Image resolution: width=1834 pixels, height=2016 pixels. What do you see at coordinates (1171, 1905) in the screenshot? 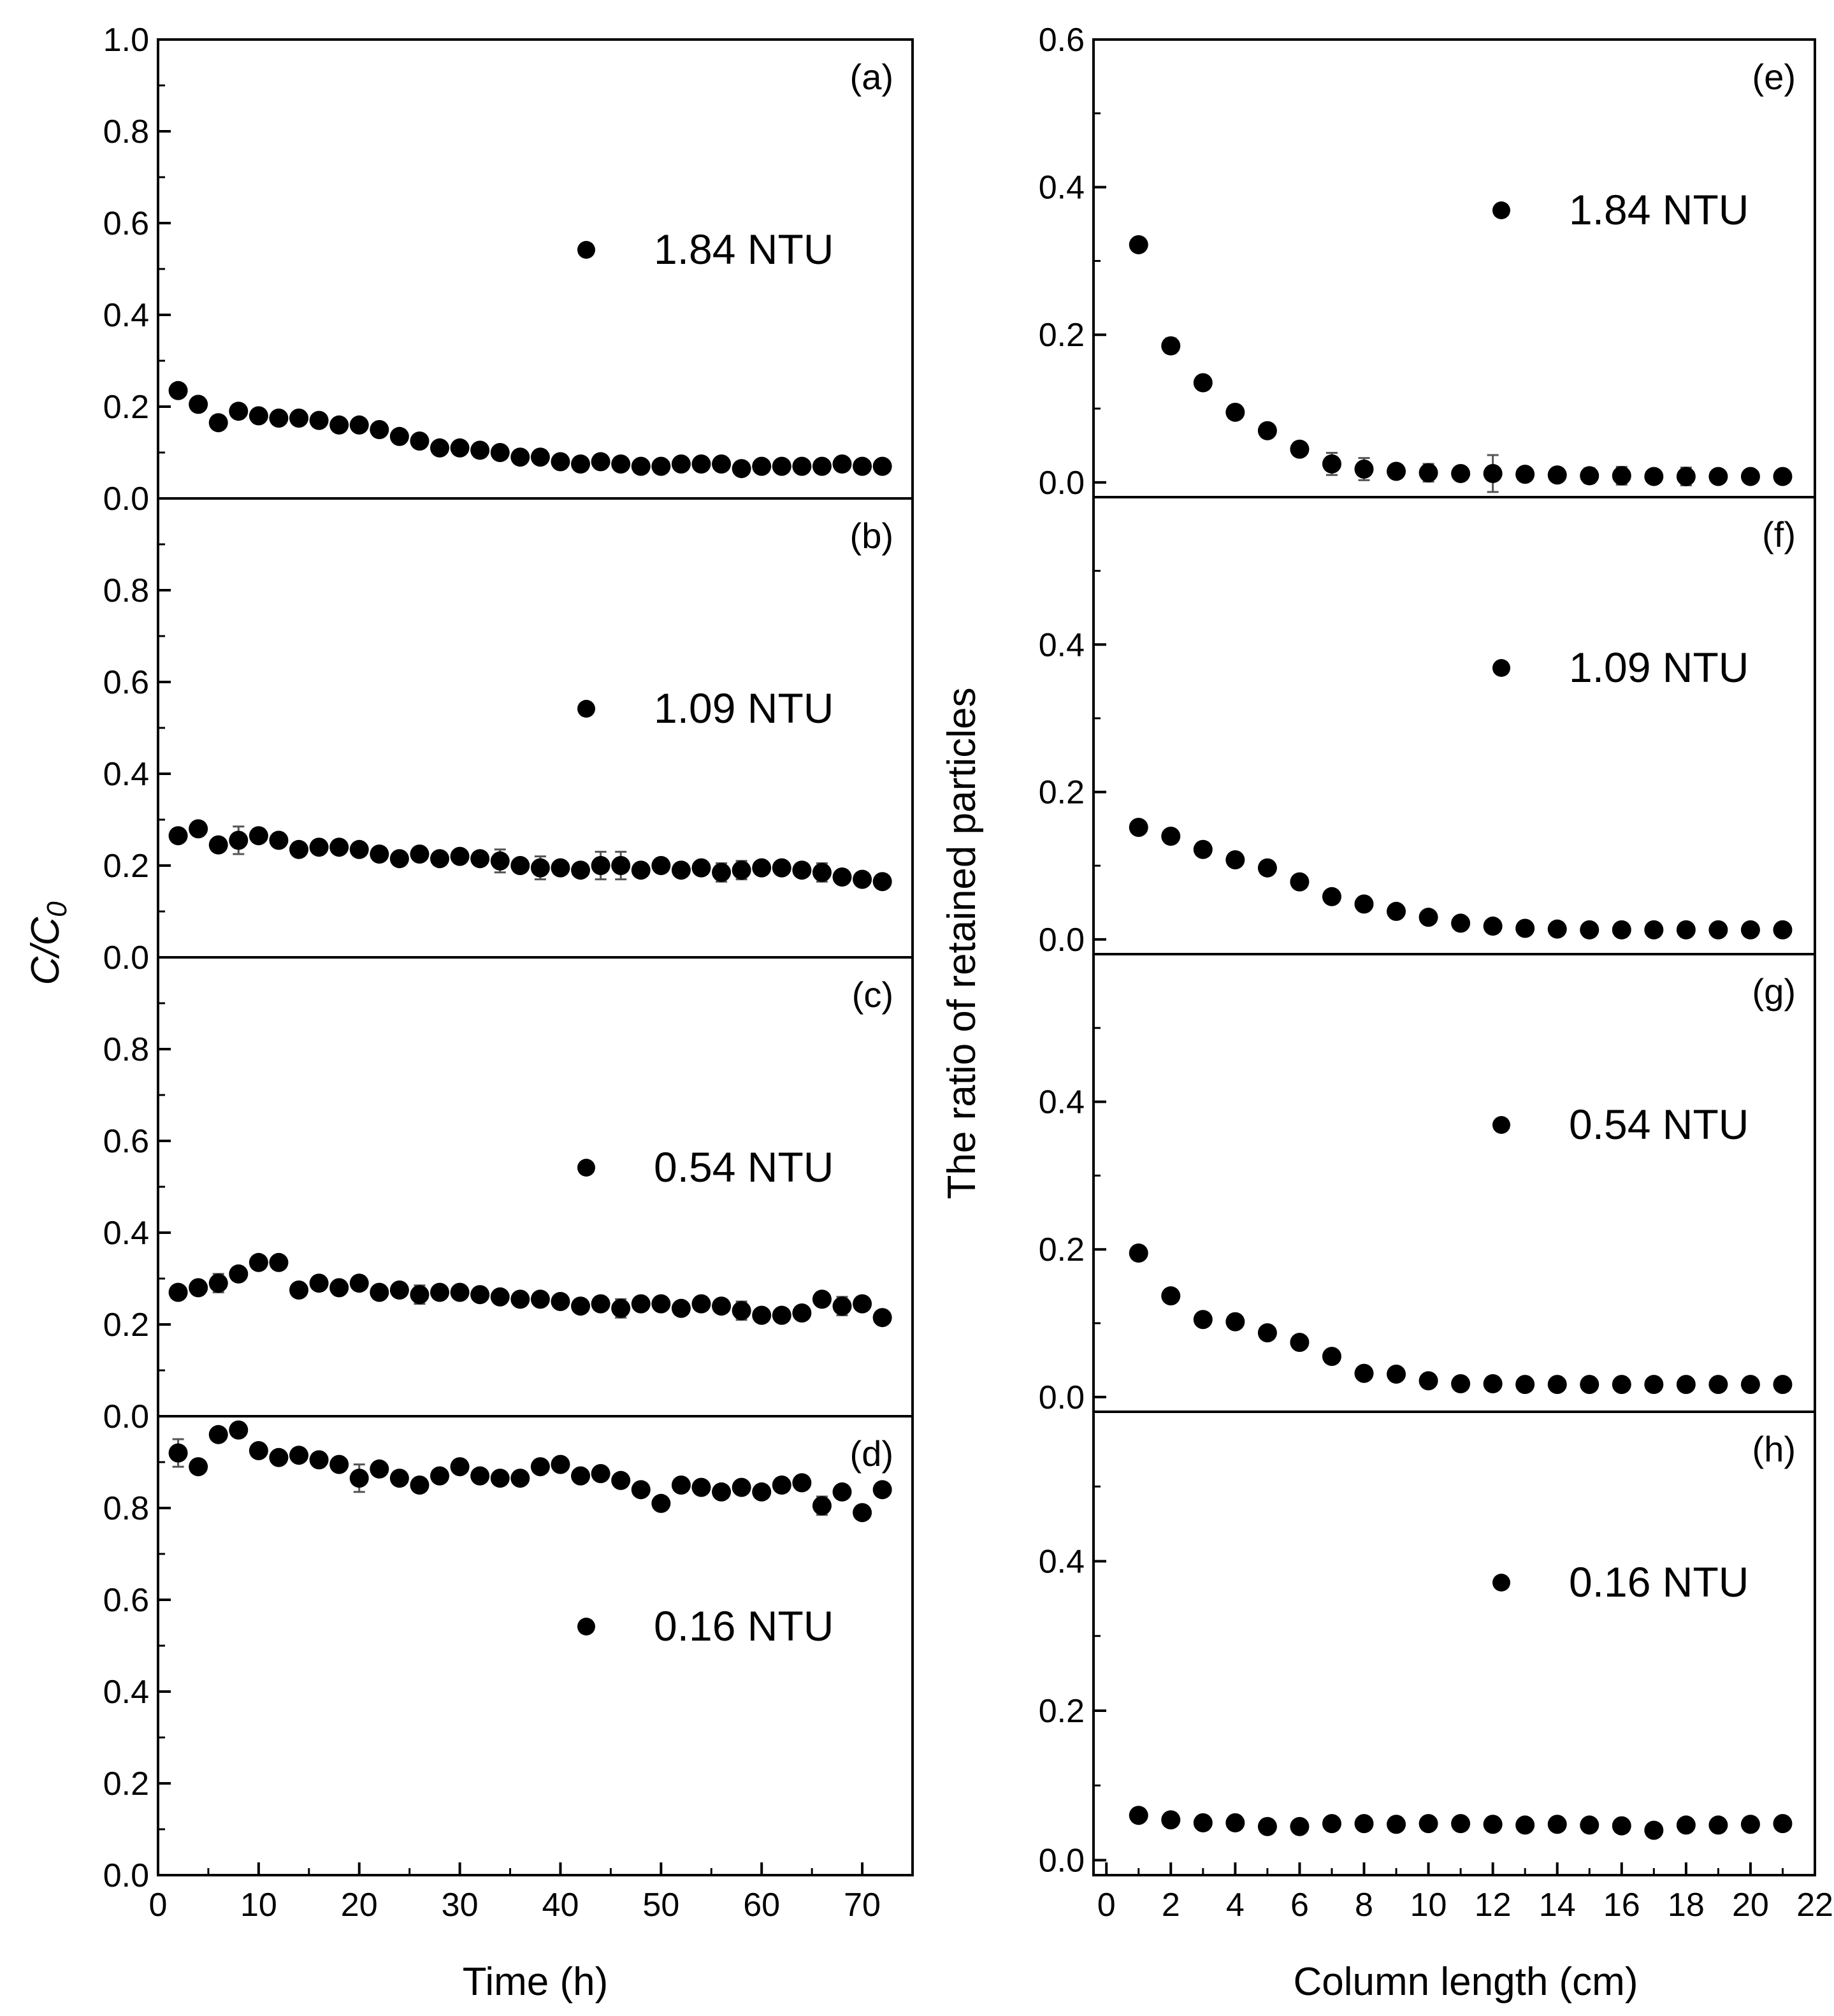
I see `panel-h-xtick-label: 2` at bounding box center [1171, 1905].